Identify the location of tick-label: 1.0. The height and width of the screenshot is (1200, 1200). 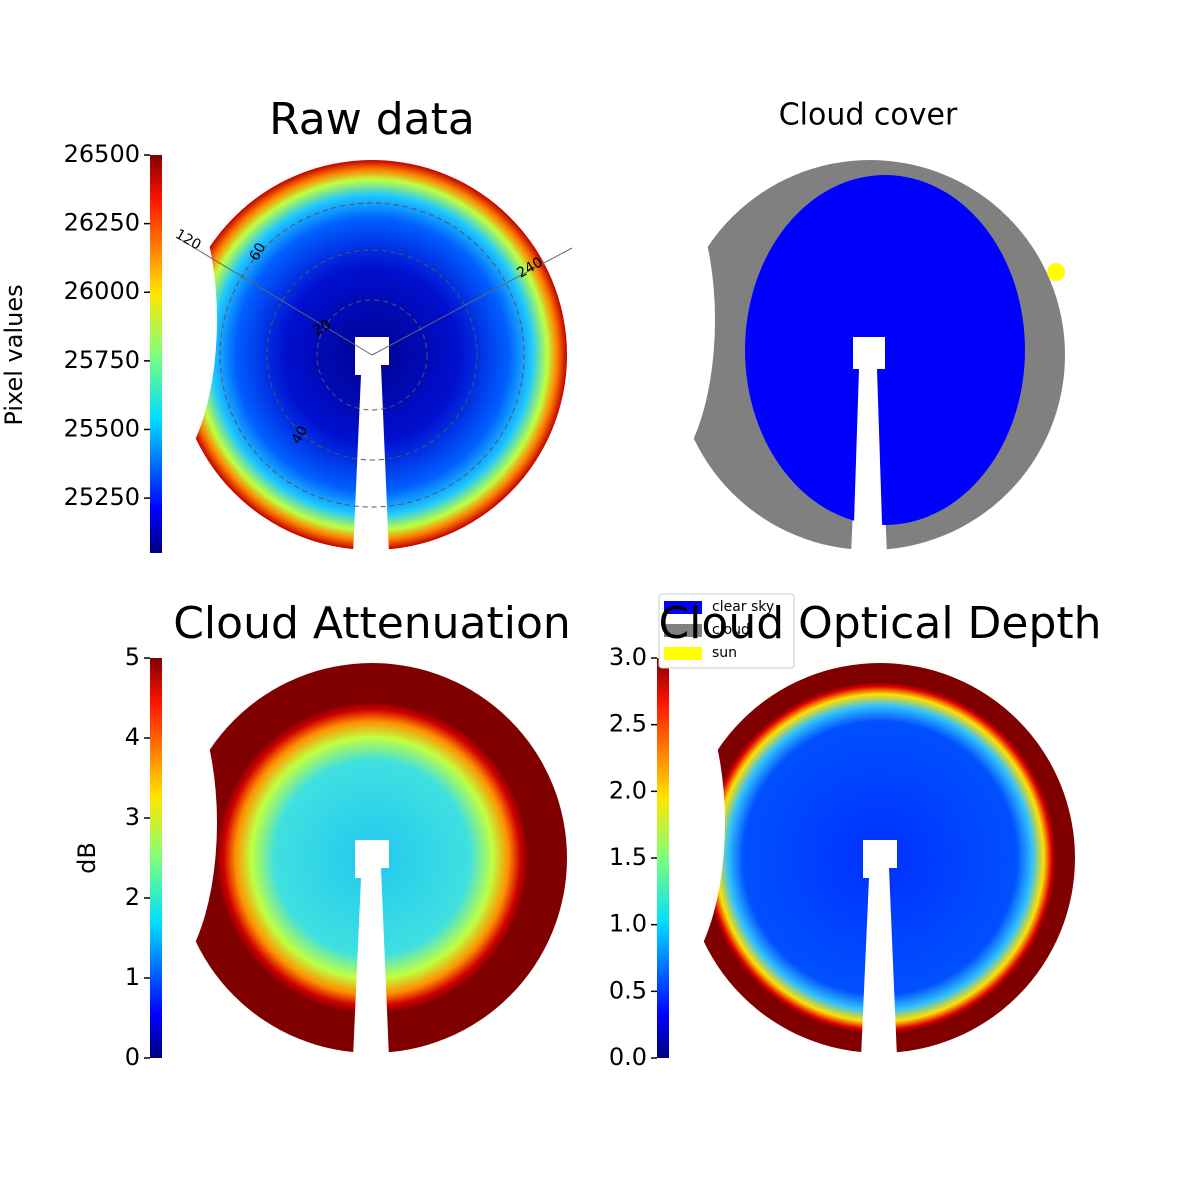
(628, 924).